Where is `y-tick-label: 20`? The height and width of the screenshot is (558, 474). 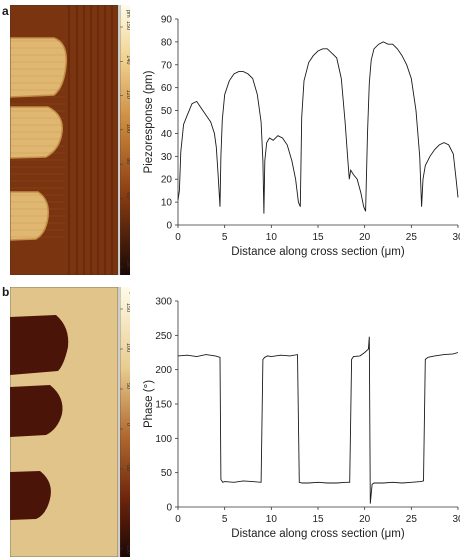 y-tick-label: 20 is located at coordinates (167, 180).